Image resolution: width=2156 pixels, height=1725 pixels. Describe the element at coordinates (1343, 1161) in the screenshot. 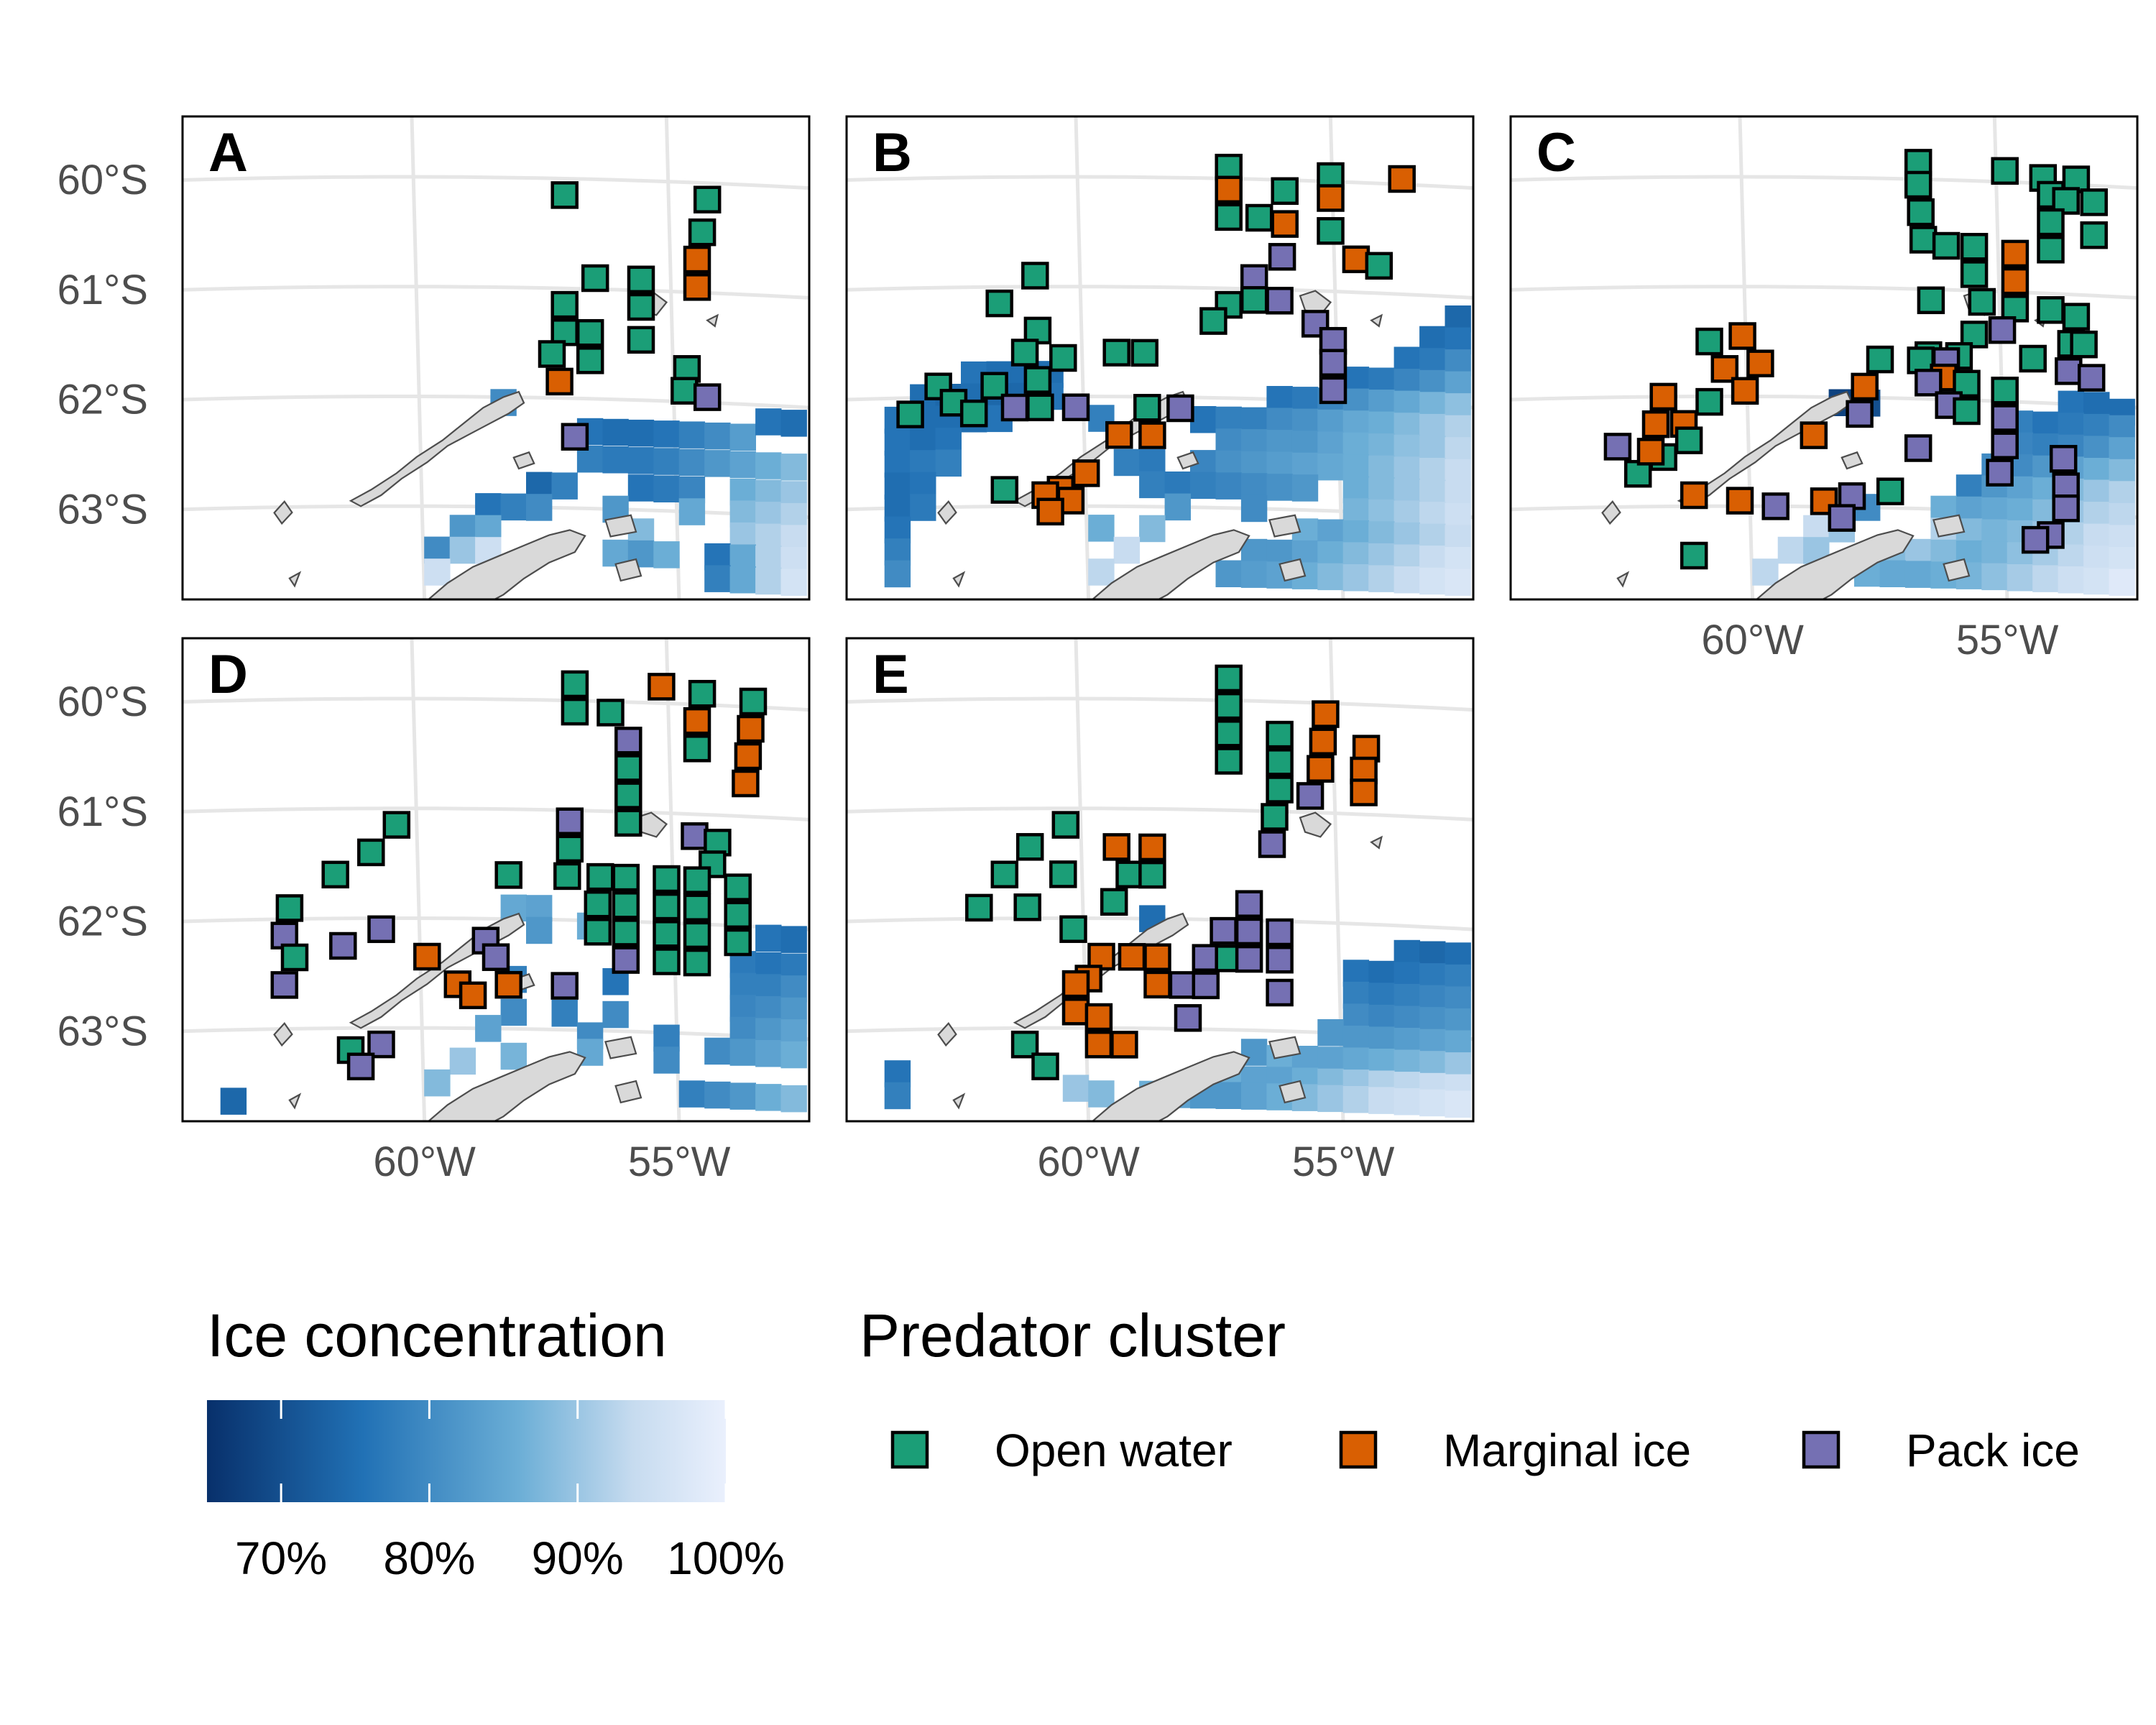

I see `lon-tick-label: 55°W` at that location.